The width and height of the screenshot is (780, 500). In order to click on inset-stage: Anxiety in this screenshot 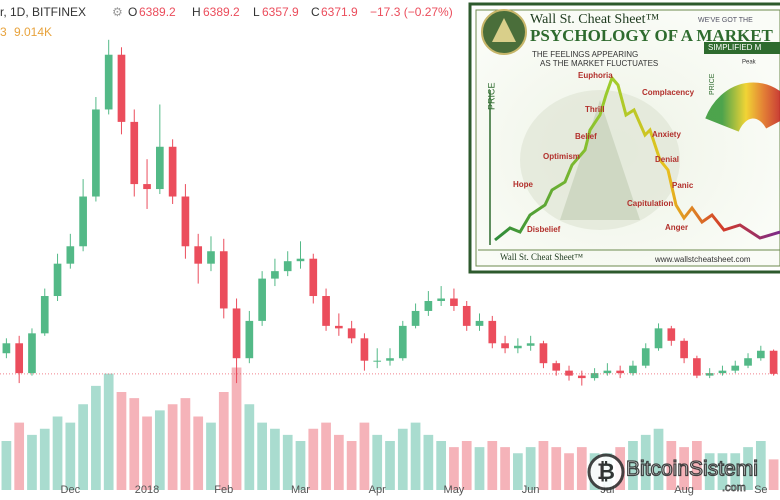, I will do `click(666, 134)`.